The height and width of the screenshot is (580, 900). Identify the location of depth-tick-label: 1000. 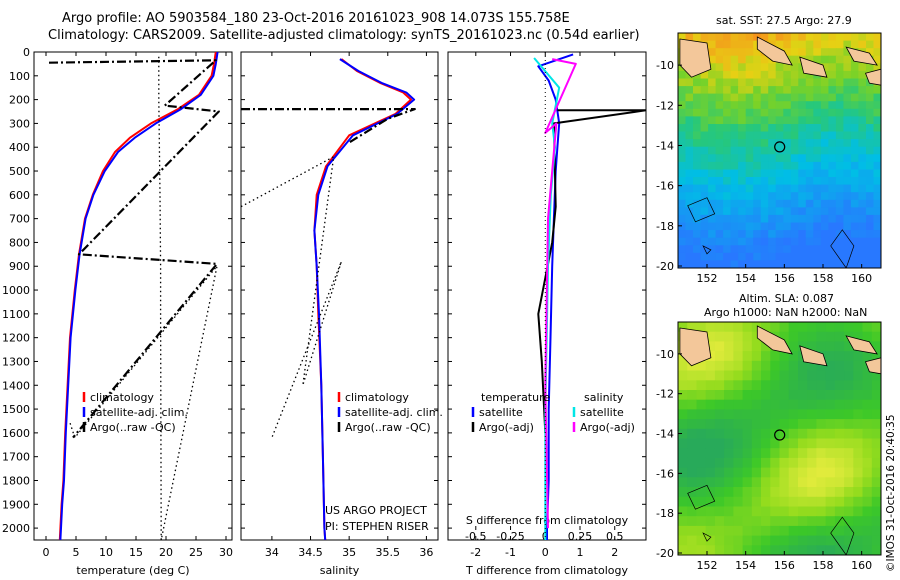
(16, 290).